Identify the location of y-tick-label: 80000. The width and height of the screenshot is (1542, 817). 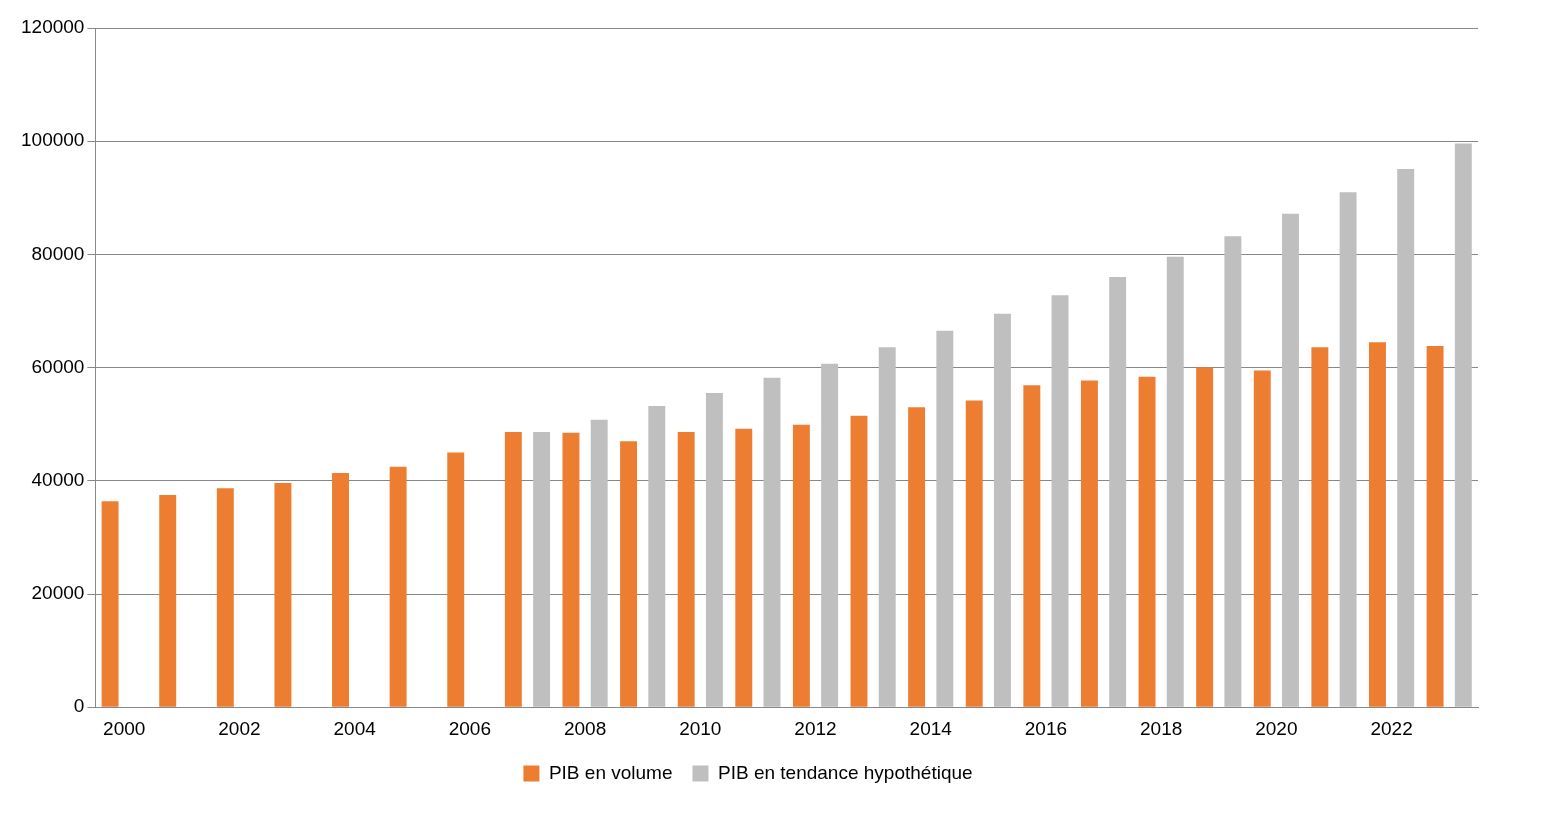
(58, 253).